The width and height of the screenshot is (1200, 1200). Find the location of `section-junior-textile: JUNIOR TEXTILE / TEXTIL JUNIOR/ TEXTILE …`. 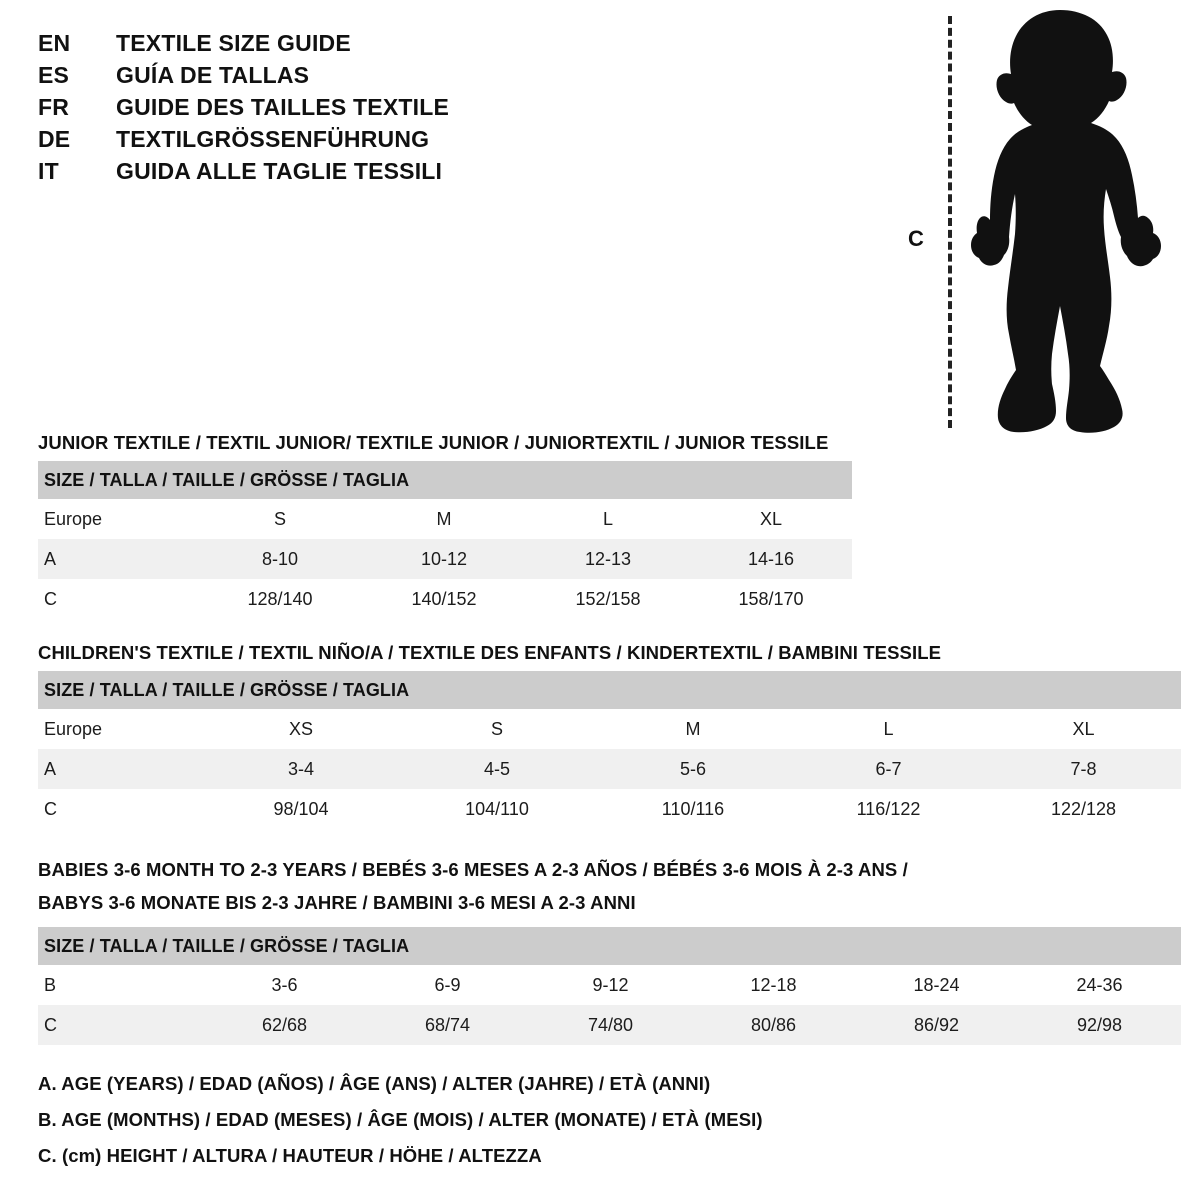

section-junior-textile: JUNIOR TEXTILE / TEXTIL JUNIOR/ TEXTILE … is located at coordinates (448, 523).